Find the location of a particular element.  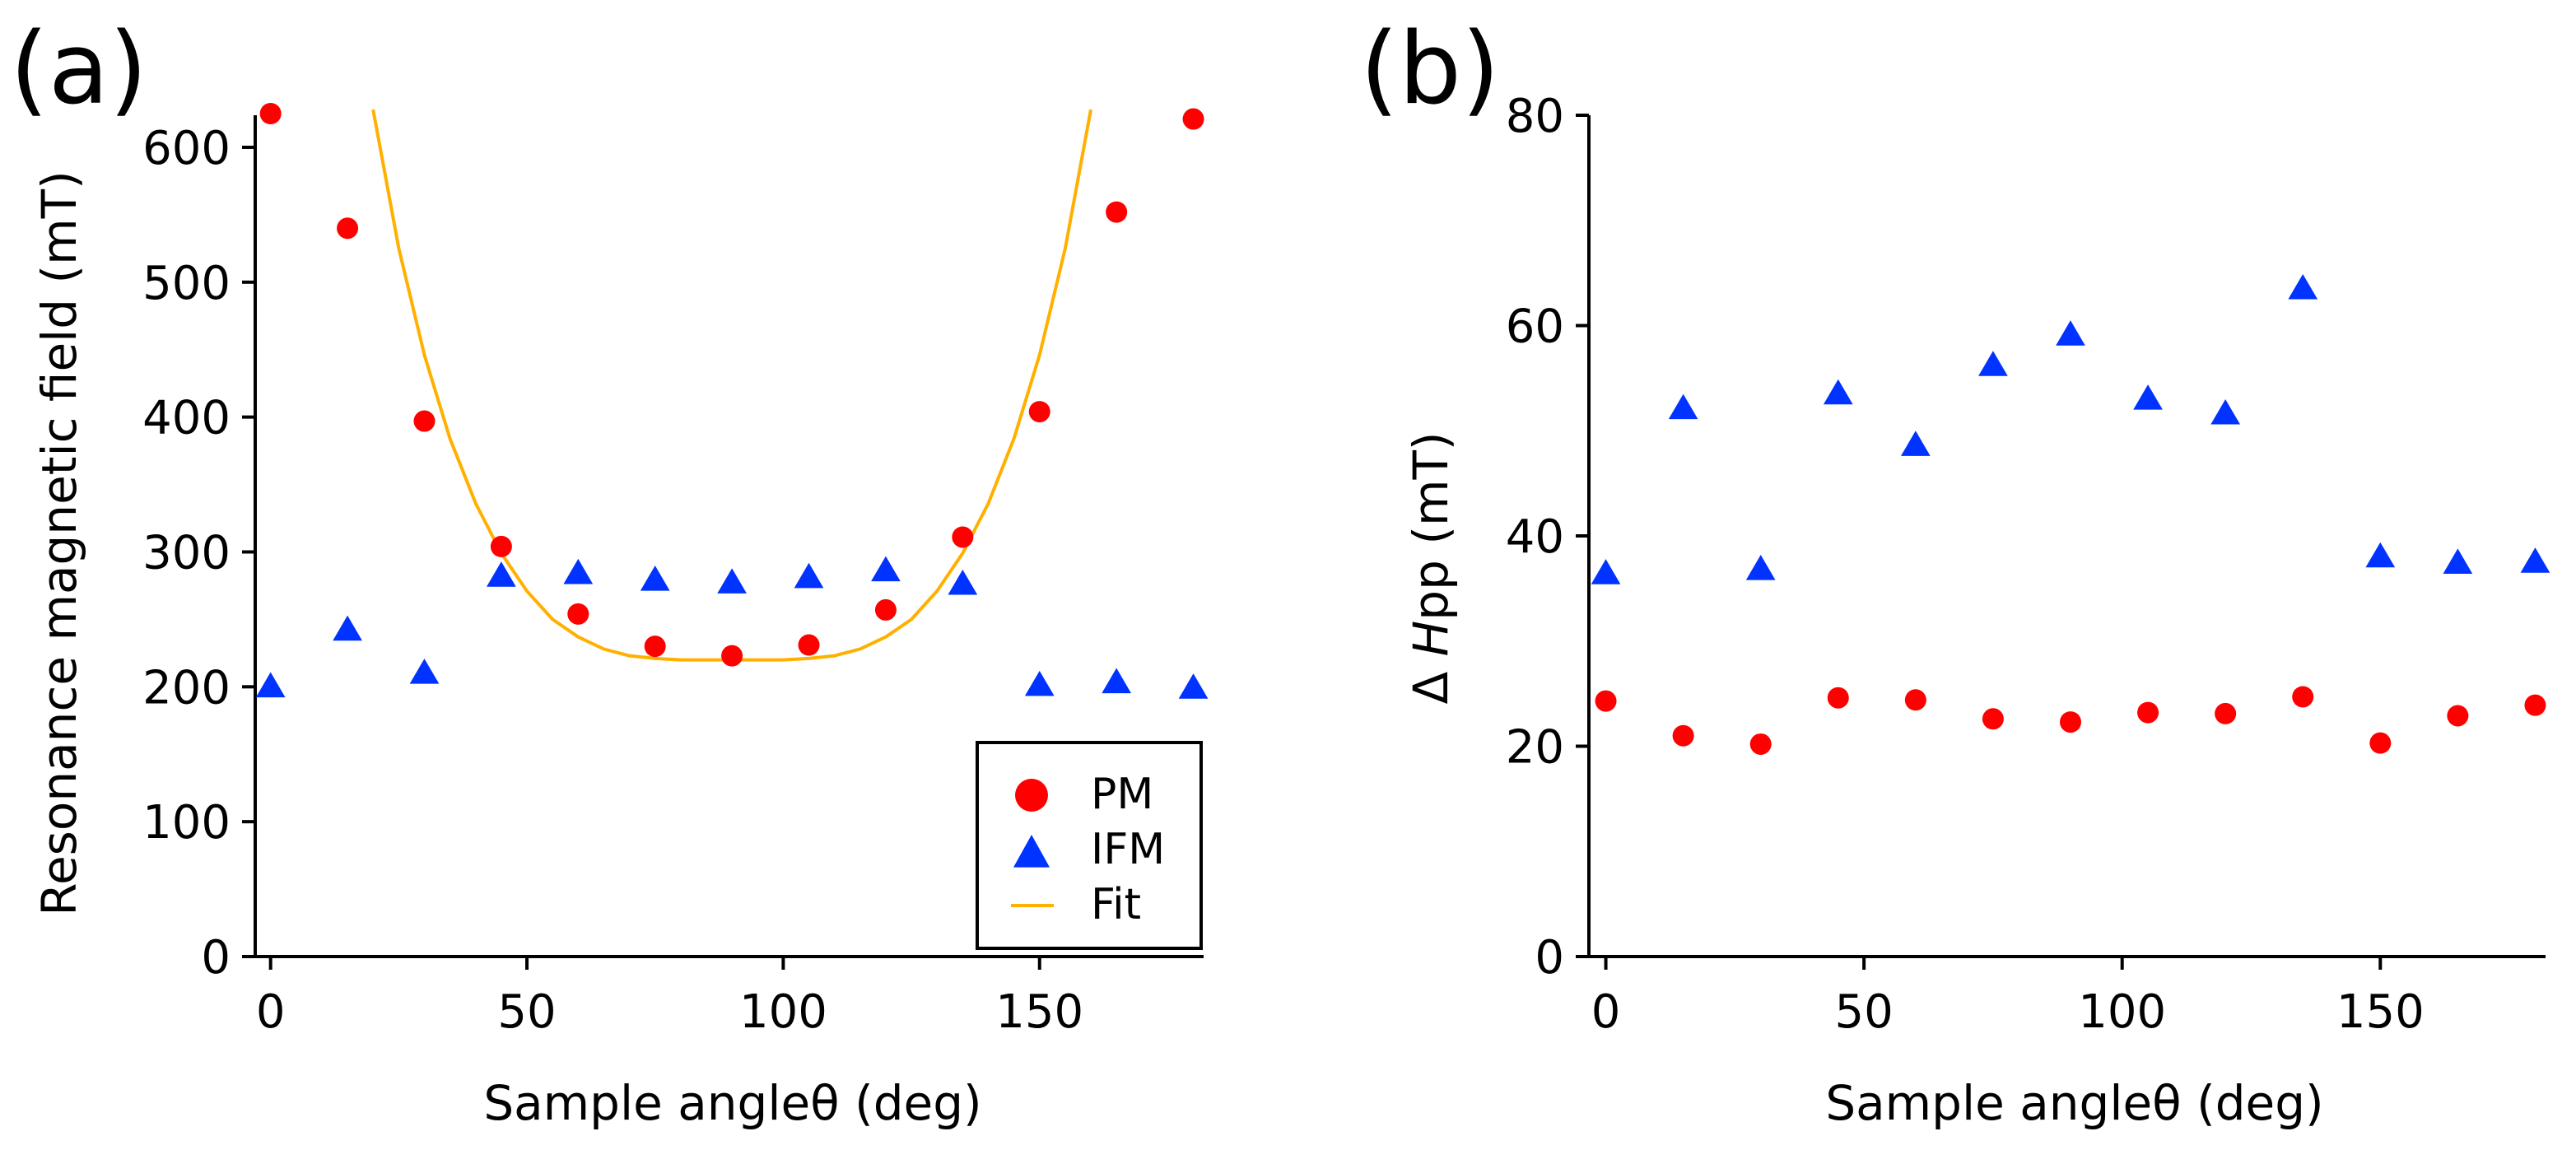

y-tick-label: 20 is located at coordinates (1535, 748).